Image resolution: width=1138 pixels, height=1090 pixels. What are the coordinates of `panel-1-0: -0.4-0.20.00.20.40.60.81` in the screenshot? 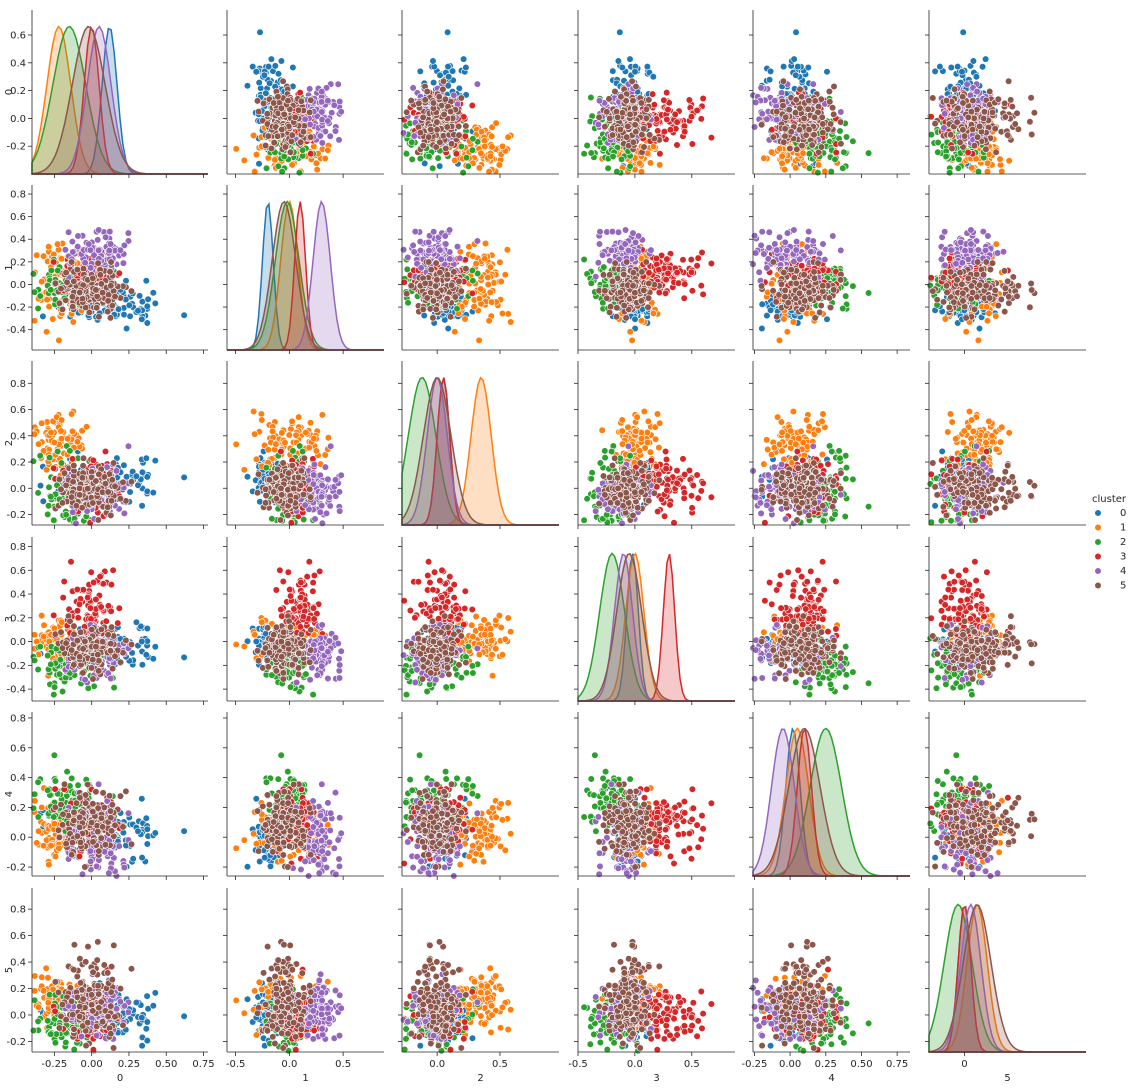 It's located at (106, 269).